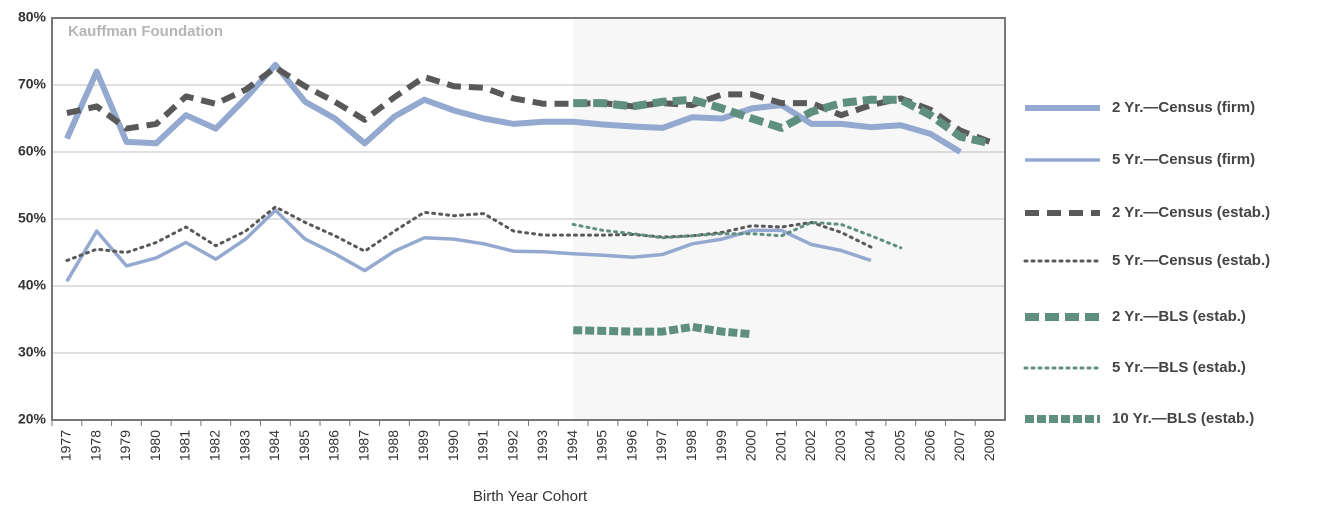  Describe the element at coordinates (334, 445) in the screenshot. I see `x-tick-label: 1986` at that location.